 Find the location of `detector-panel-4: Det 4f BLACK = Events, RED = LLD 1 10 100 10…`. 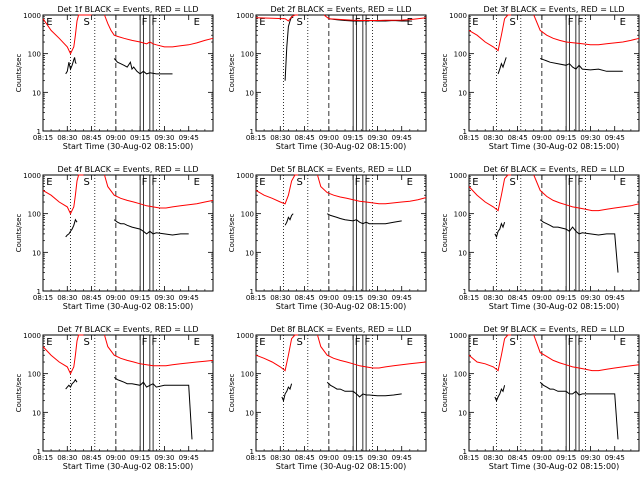

detector-panel-4: Det 4f BLACK = Events, RED = LLD 1 10 100 10… is located at coordinates (114, 238).